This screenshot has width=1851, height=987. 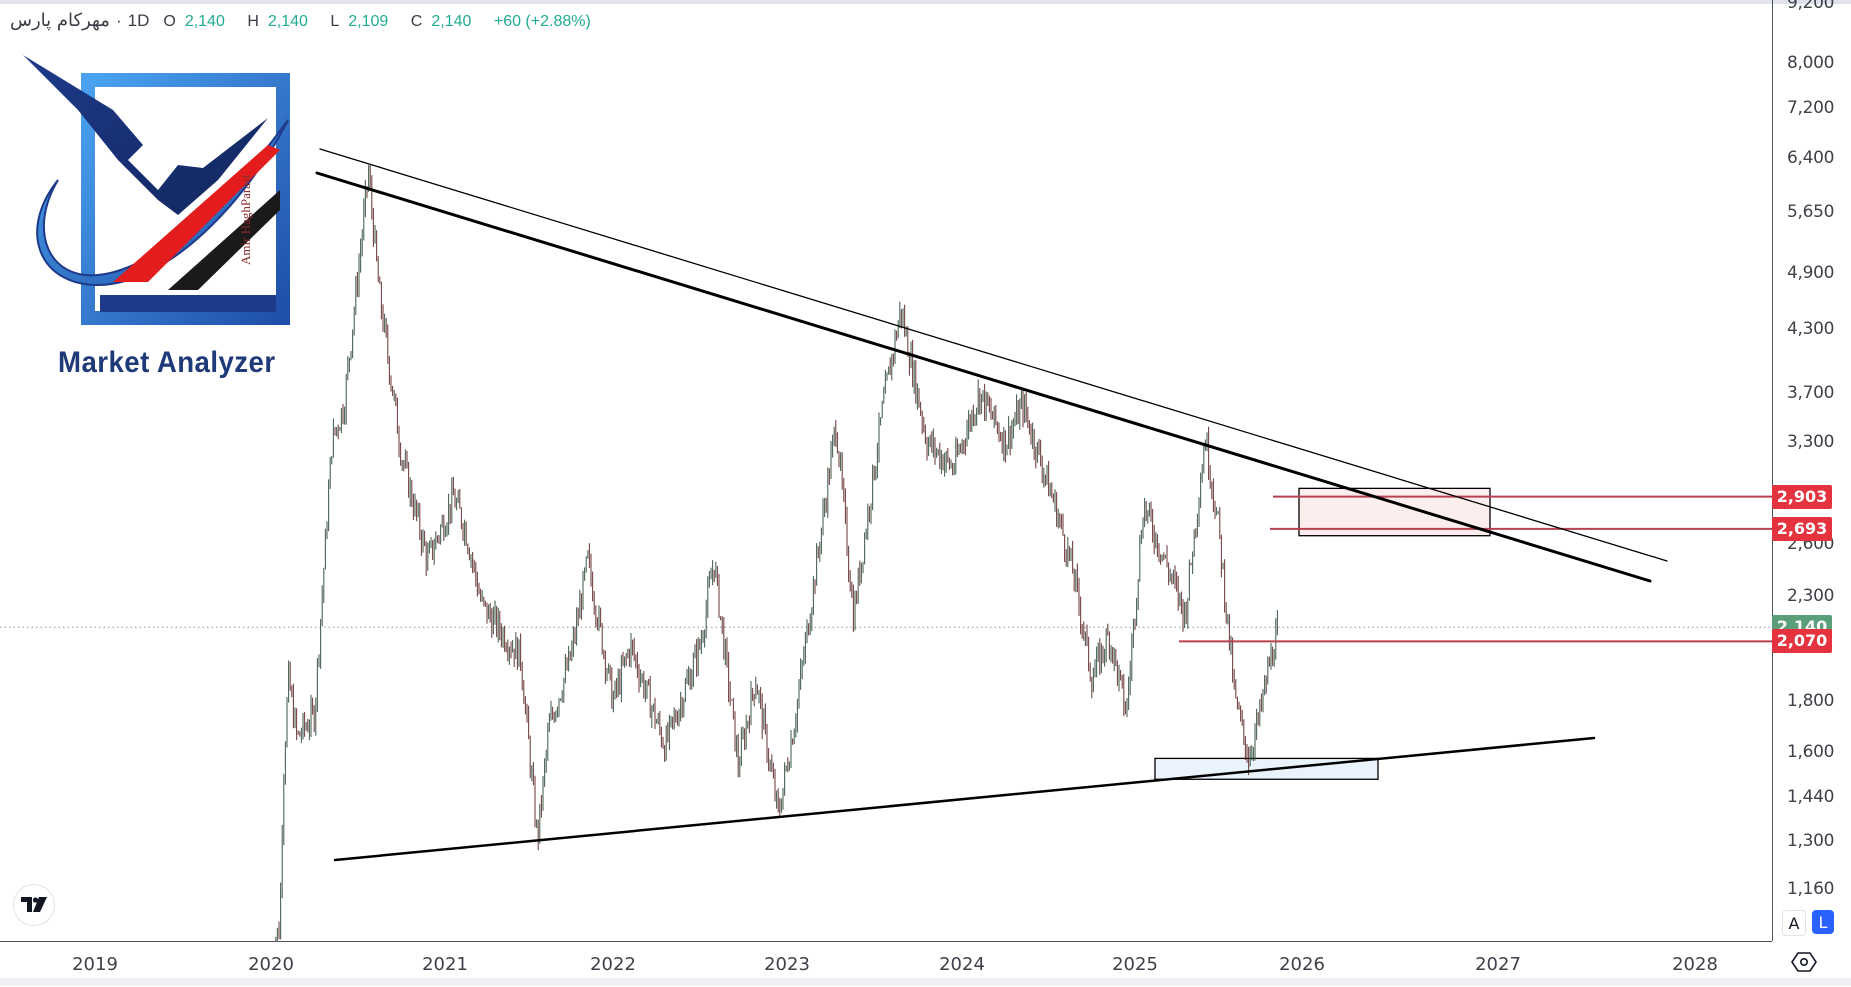 What do you see at coordinates (1802, 641) in the screenshot?
I see `price-badge: 2,070` at bounding box center [1802, 641].